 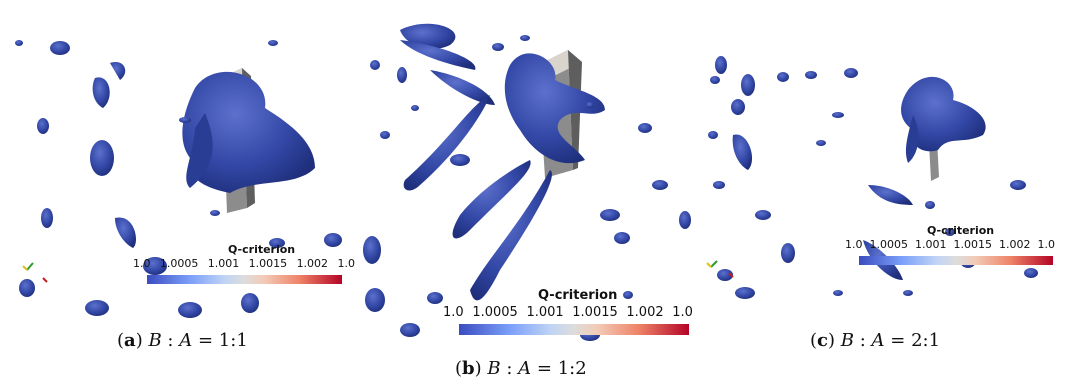 I want to click on caption-a: (a) B : A = 1:1, so click(x=182, y=340).